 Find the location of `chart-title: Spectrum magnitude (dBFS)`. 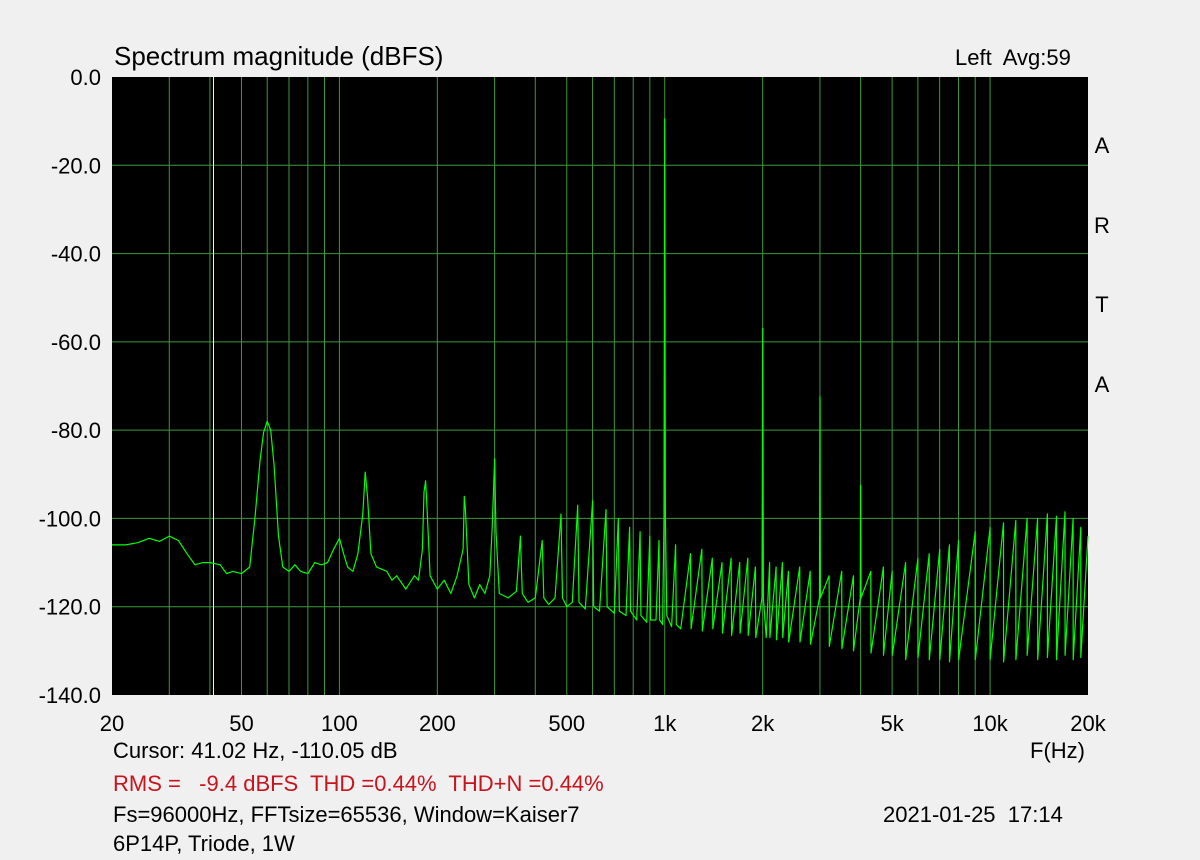

chart-title: Spectrum magnitude (dBFS) is located at coordinates (279, 56).